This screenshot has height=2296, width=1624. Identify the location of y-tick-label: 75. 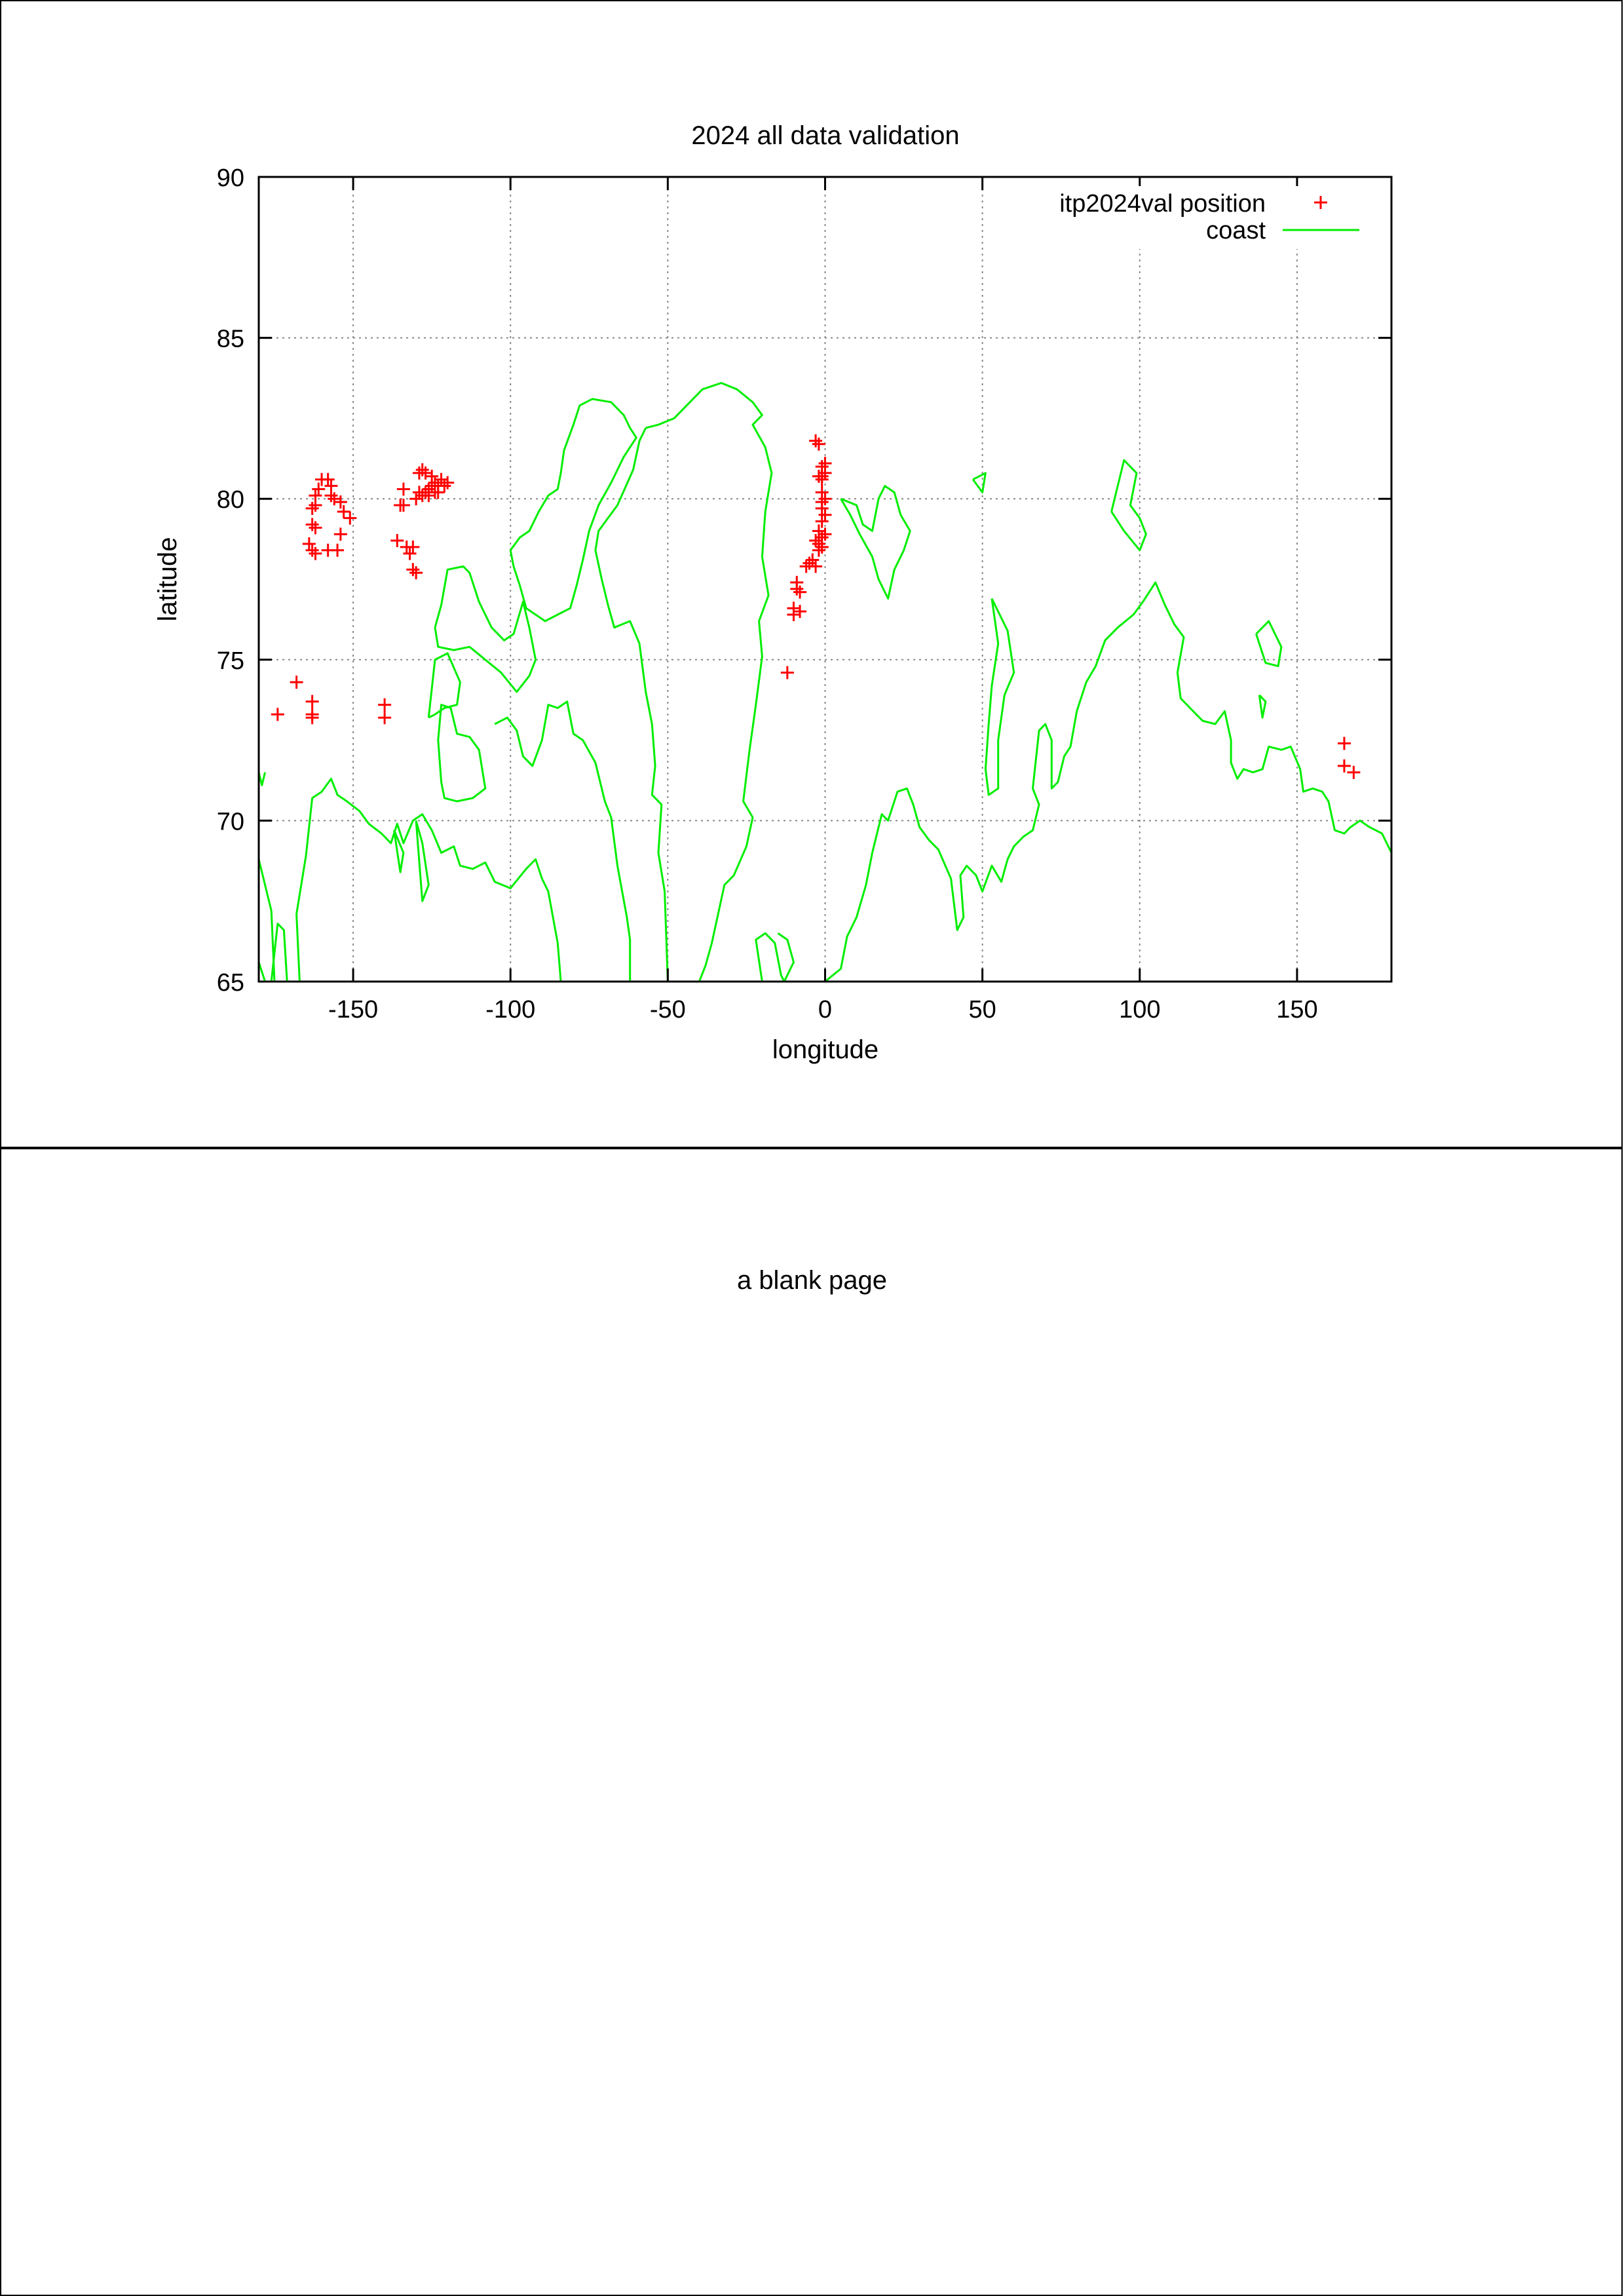
(230, 661).